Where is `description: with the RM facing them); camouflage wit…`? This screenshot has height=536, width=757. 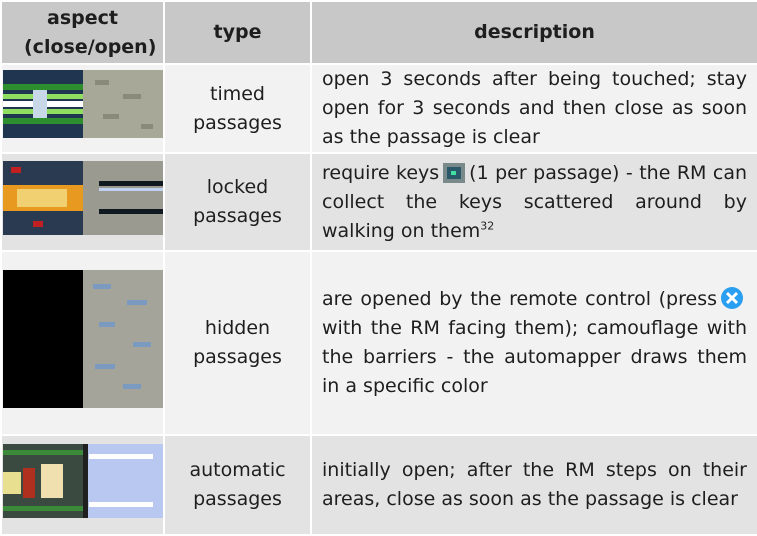
description: with the RM facing them); camouflage wit… is located at coordinates (534, 357).